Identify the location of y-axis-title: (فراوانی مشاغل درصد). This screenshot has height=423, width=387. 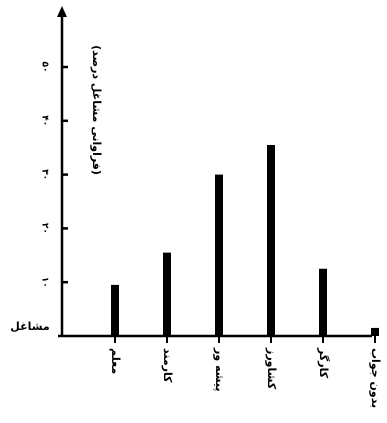
(96, 110).